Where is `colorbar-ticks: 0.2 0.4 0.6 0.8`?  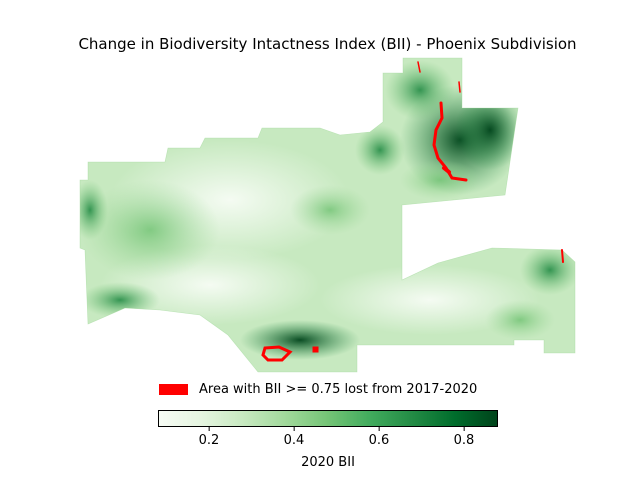
colorbar-ticks: 0.2 0.4 0.6 0.8 is located at coordinates (328, 442).